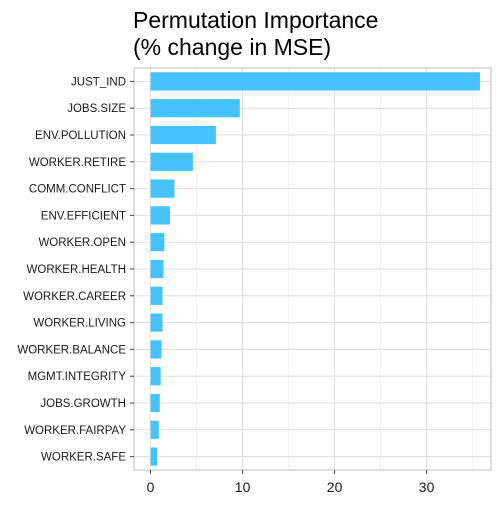 This screenshot has height=509, width=504. What do you see at coordinates (162, 188) in the screenshot?
I see `bar-comm-conflict` at bounding box center [162, 188].